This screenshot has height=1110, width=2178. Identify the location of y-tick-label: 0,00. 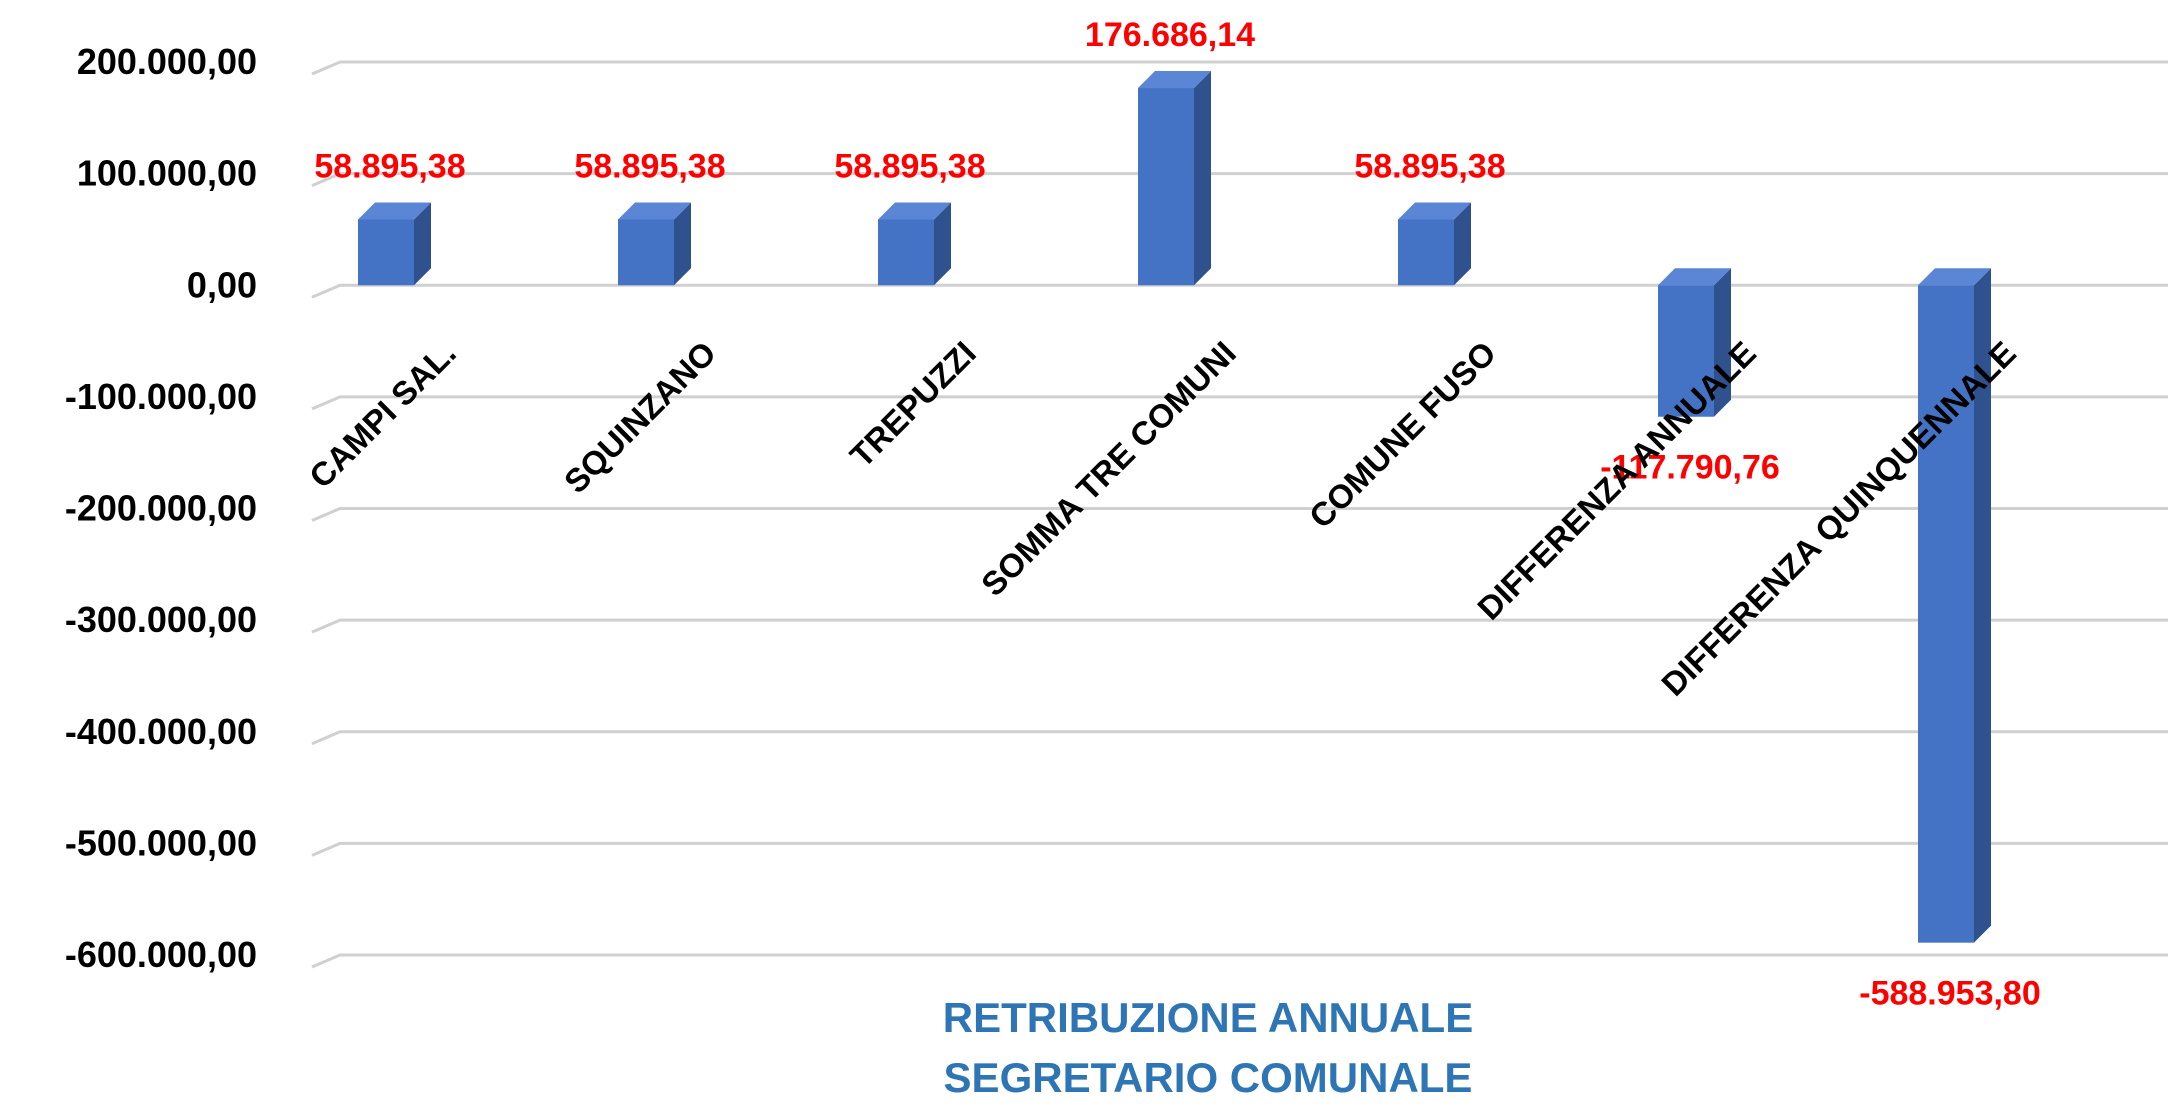
(222, 284).